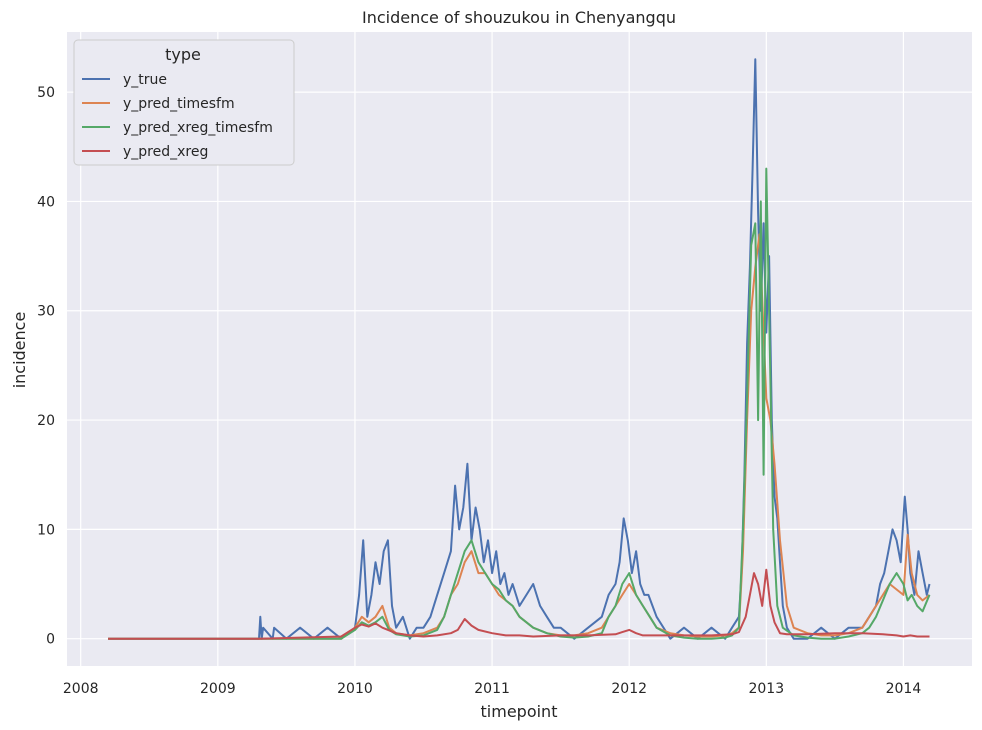 This screenshot has width=982, height=730. Describe the element at coordinates (904, 689) in the screenshot. I see `x-tick-label: 2014` at that location.